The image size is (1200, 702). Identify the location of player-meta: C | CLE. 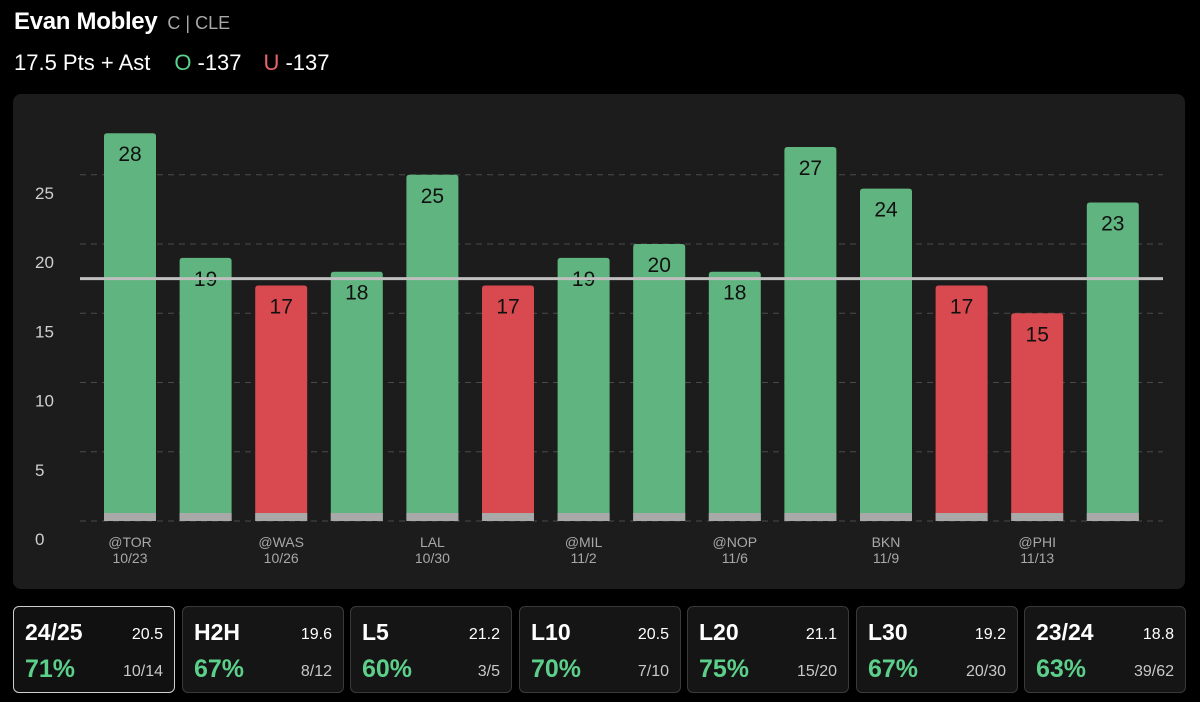
(199, 23).